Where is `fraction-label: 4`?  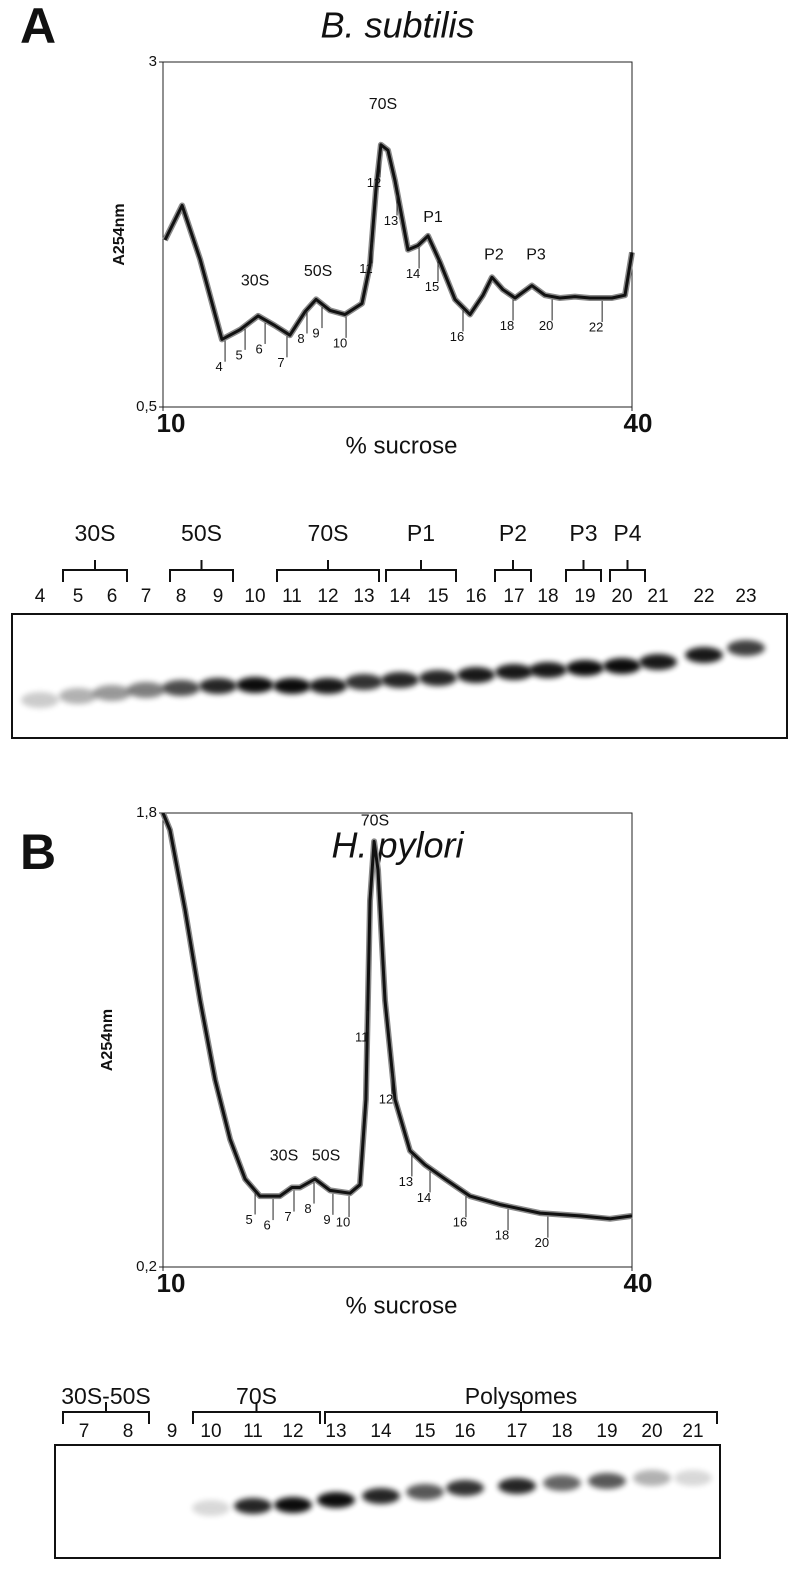
fraction-label: 4 is located at coordinates (218, 366).